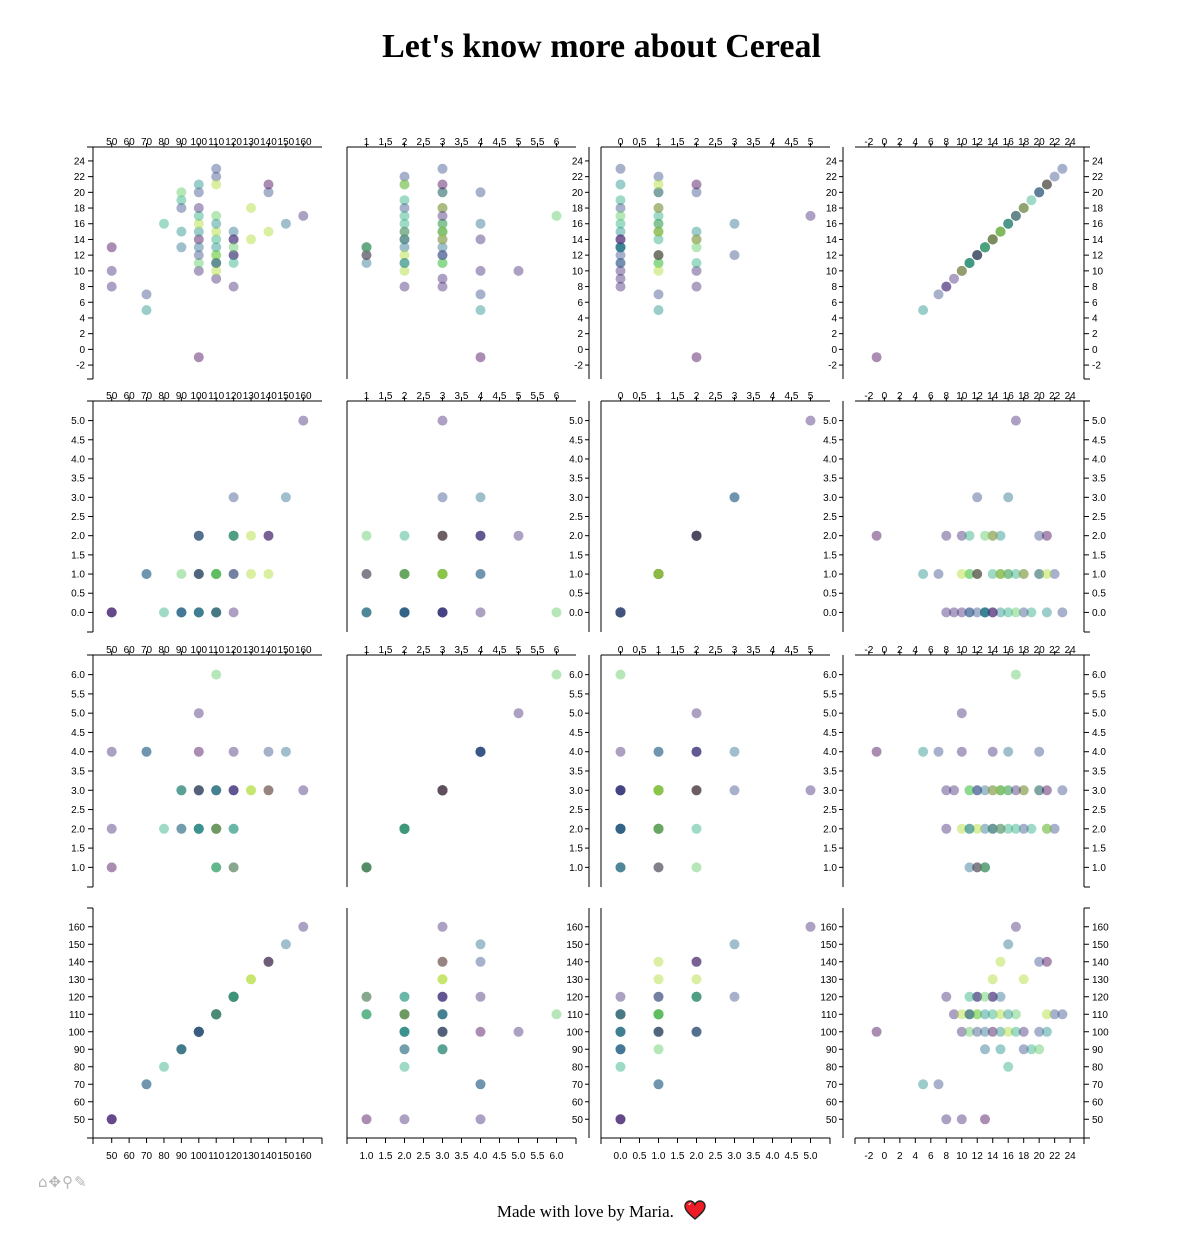 This screenshot has height=1250, width=1203. What do you see at coordinates (830, 498) in the screenshot?
I see `tick-label: 3.0` at bounding box center [830, 498].